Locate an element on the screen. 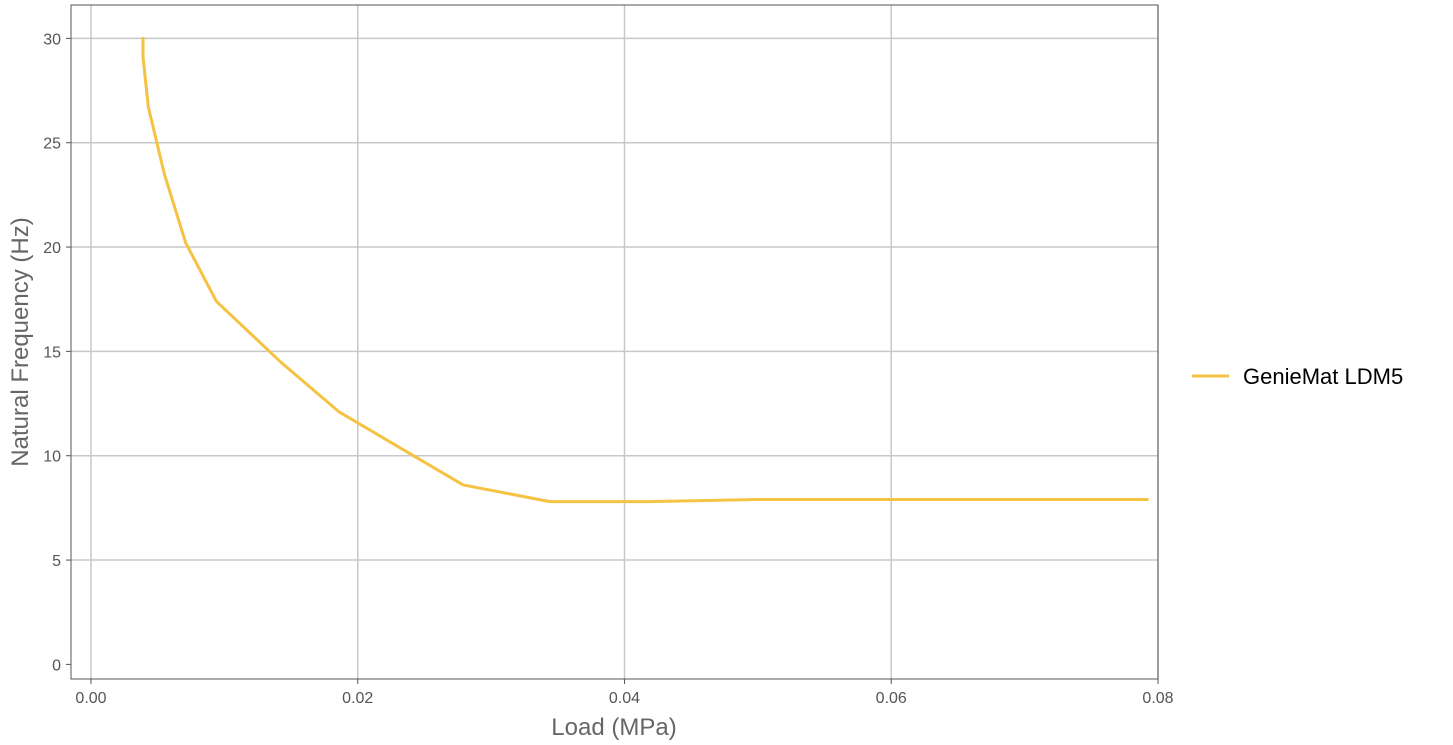 The width and height of the screenshot is (1453, 745). y-tick-label: 5 is located at coordinates (56, 561).